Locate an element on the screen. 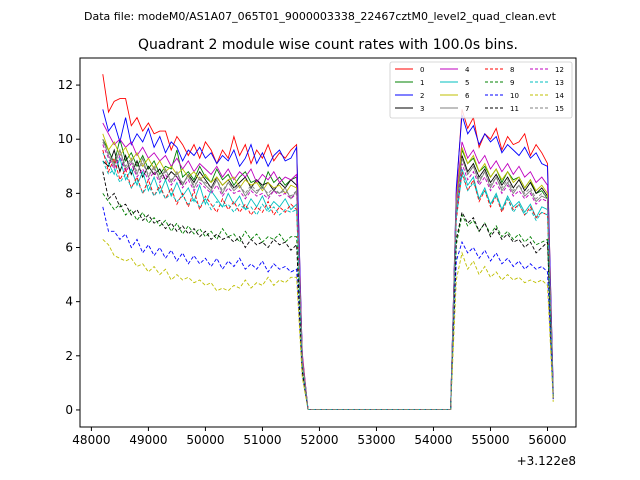 Image resolution: width=640 pixels, height=480 pixels. y-tick-label: 10 is located at coordinates (65, 139).